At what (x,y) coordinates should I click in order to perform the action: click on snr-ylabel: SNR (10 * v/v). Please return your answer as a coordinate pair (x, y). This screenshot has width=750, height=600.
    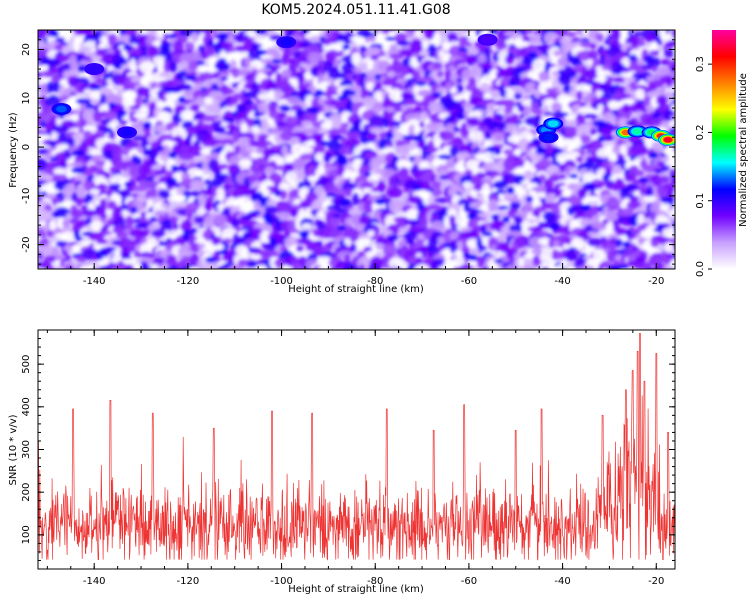
    Looking at the image, I should click on (13, 449).